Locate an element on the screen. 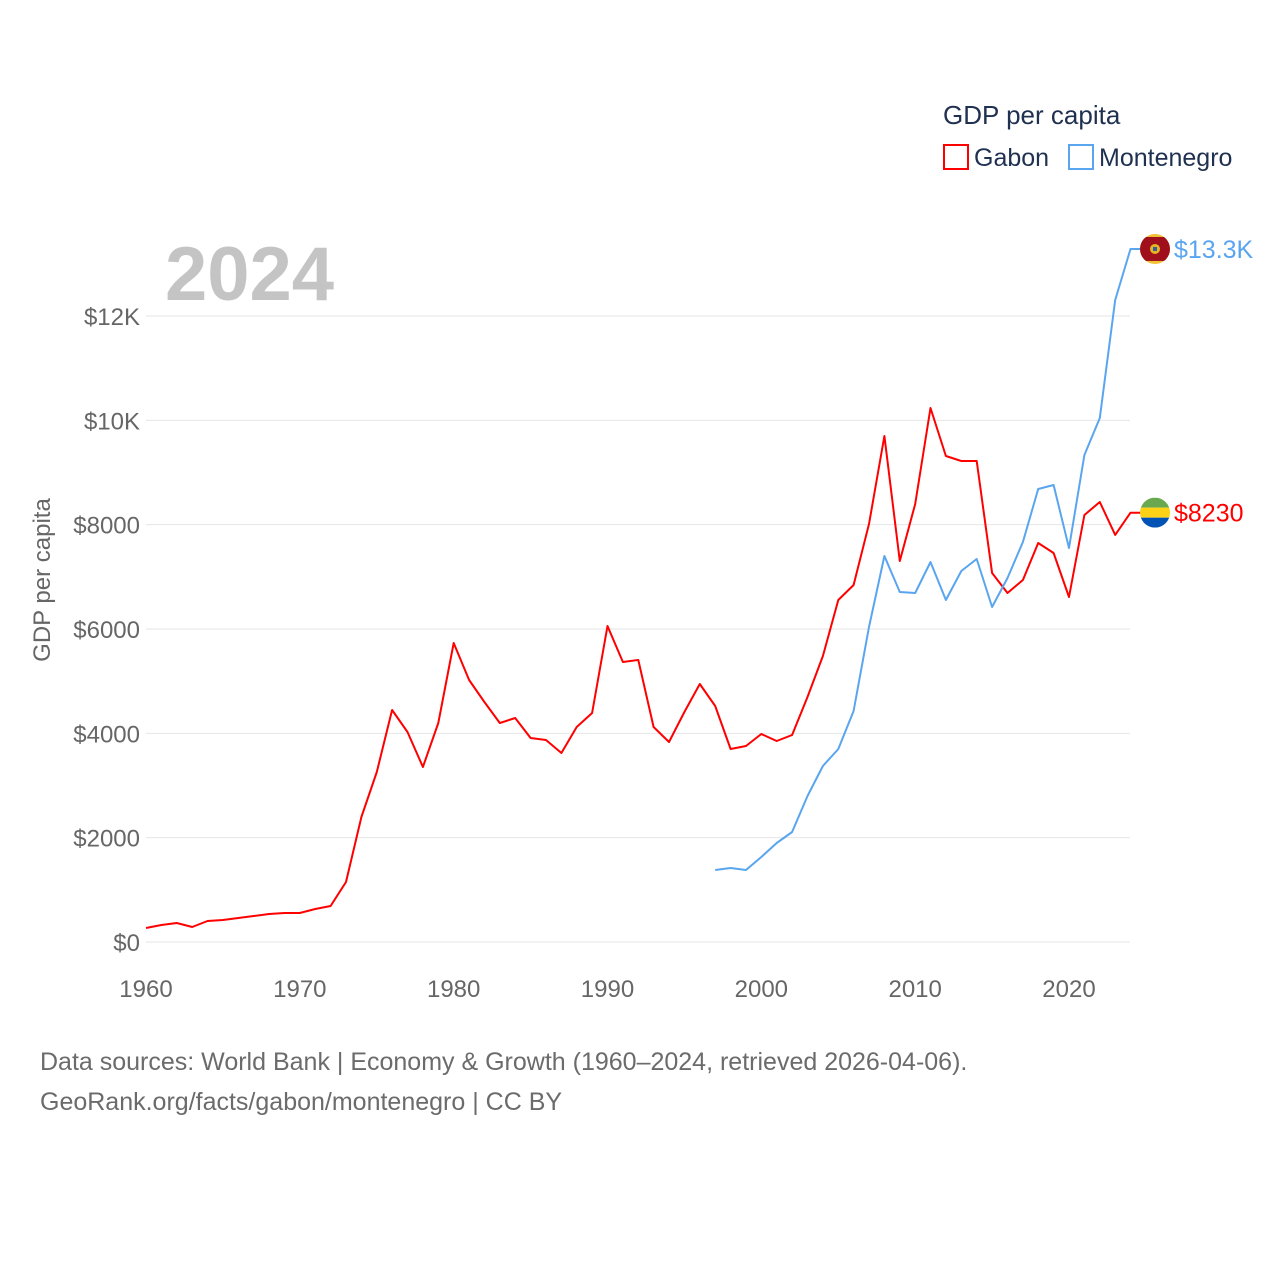 Image resolution: width=1280 pixels, height=1280 pixels. legend-label-montenegro: Montenegro is located at coordinates (1165, 158).